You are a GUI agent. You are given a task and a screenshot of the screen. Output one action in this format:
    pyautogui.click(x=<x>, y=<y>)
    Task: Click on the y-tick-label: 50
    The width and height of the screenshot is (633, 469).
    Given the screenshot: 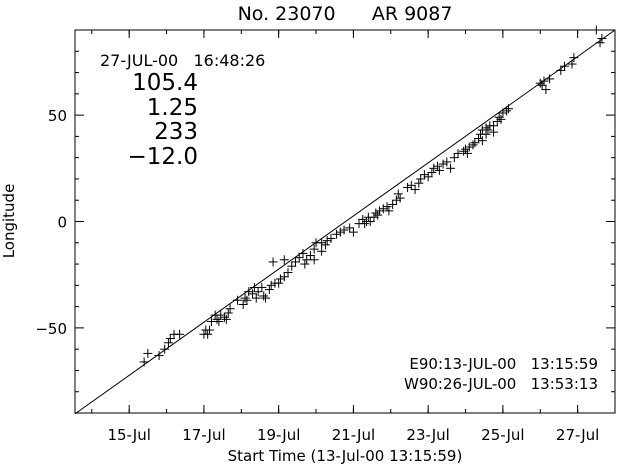 What is the action you would take?
    pyautogui.click(x=57, y=116)
    